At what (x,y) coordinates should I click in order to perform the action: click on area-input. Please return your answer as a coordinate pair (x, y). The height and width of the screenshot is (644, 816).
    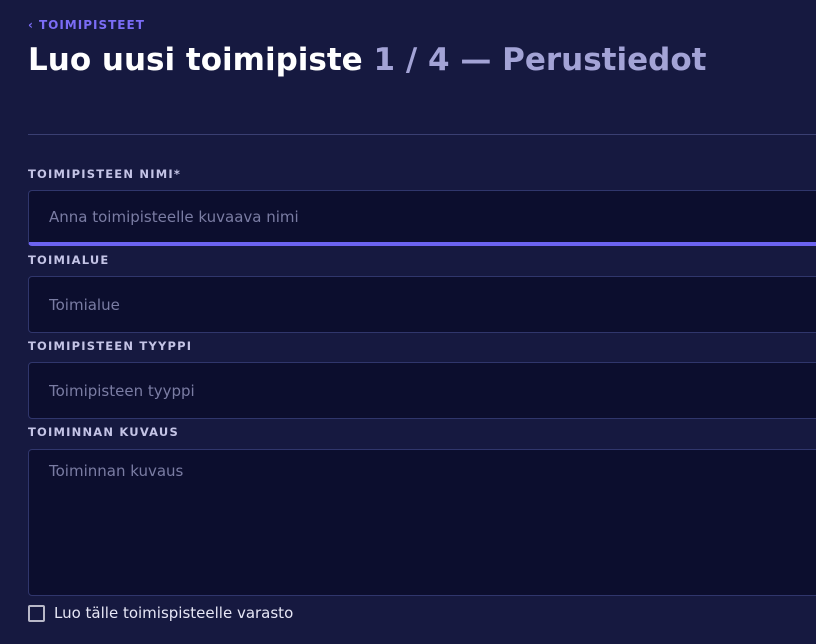
    Looking at the image, I should click on (422, 304).